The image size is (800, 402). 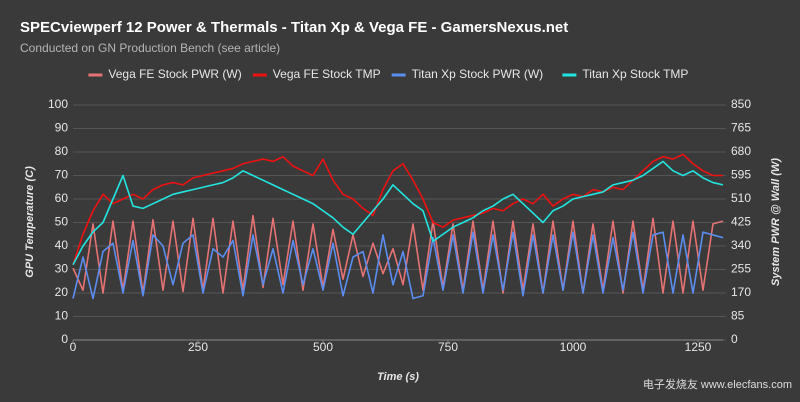 What do you see at coordinates (698, 347) in the screenshot?
I see `x-tick-label: 1250` at bounding box center [698, 347].